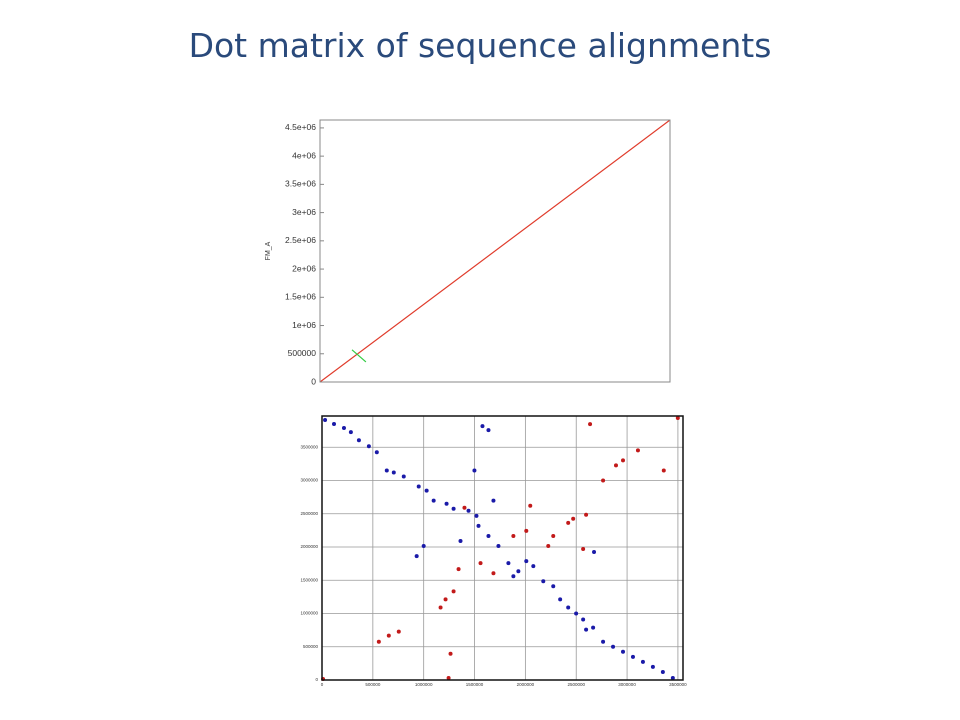 The width and height of the screenshot is (960, 720). What do you see at coordinates (304, 325) in the screenshot?
I see `y-tick-label: 1e+06` at bounding box center [304, 325].